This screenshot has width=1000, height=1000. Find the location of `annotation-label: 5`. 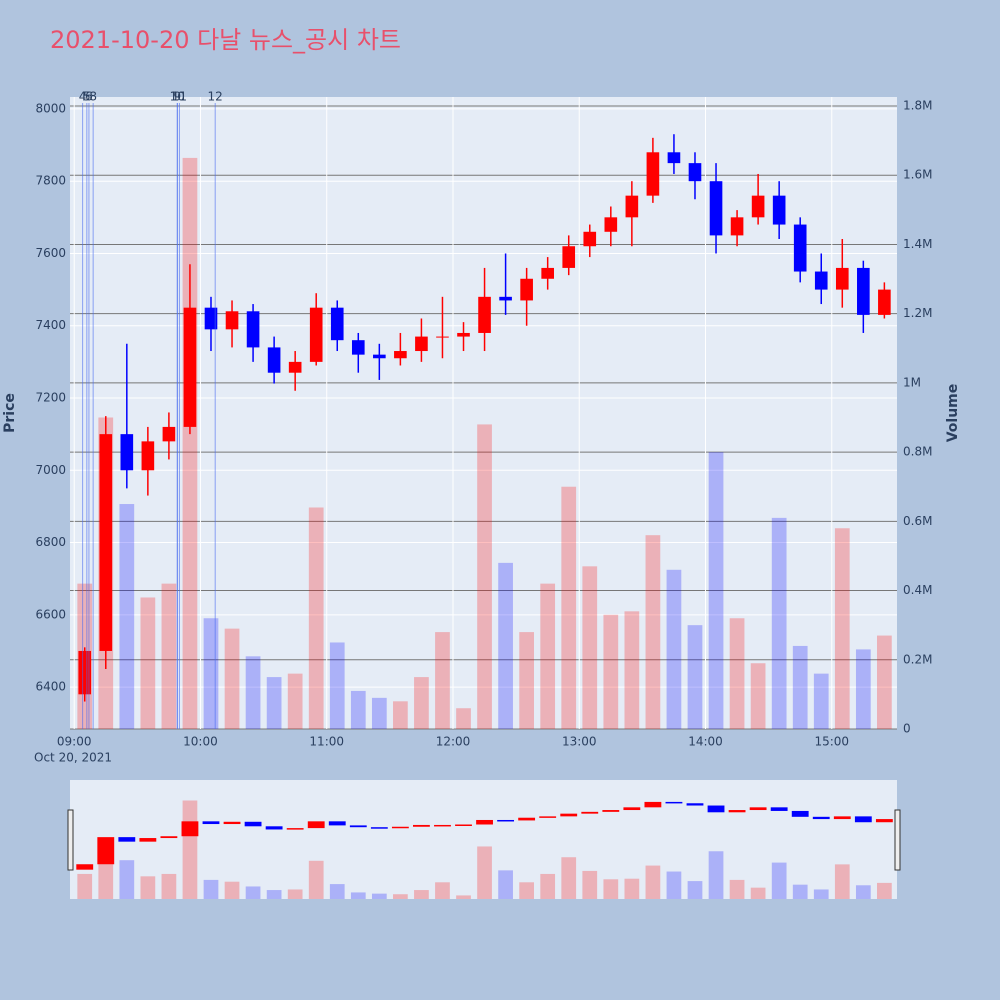

annotation-label: 5 is located at coordinates (87, 97).